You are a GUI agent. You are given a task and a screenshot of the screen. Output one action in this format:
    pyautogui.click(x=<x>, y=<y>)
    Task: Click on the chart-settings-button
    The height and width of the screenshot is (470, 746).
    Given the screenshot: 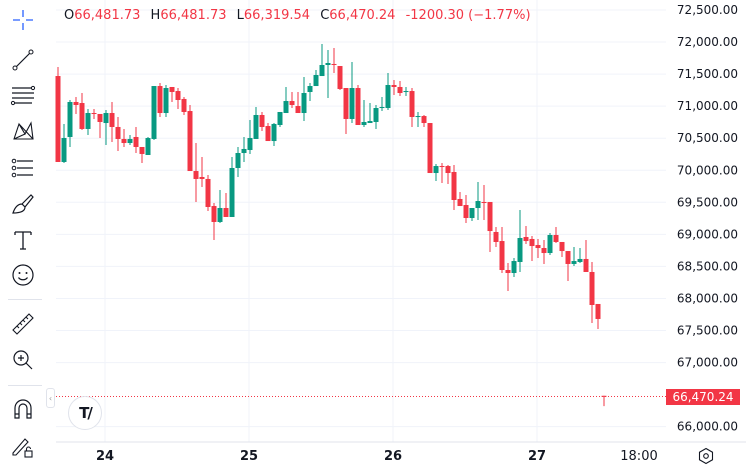 What is the action you would take?
    pyautogui.click(x=706, y=456)
    